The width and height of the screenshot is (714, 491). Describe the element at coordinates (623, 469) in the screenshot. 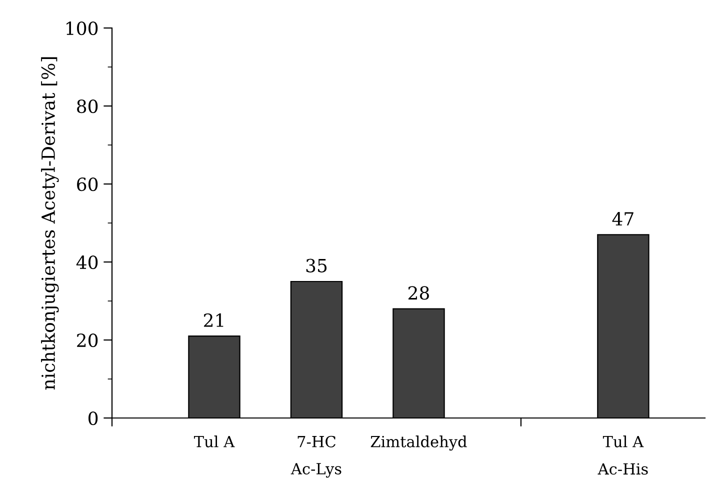

I see `text: Ac-His` at that location.